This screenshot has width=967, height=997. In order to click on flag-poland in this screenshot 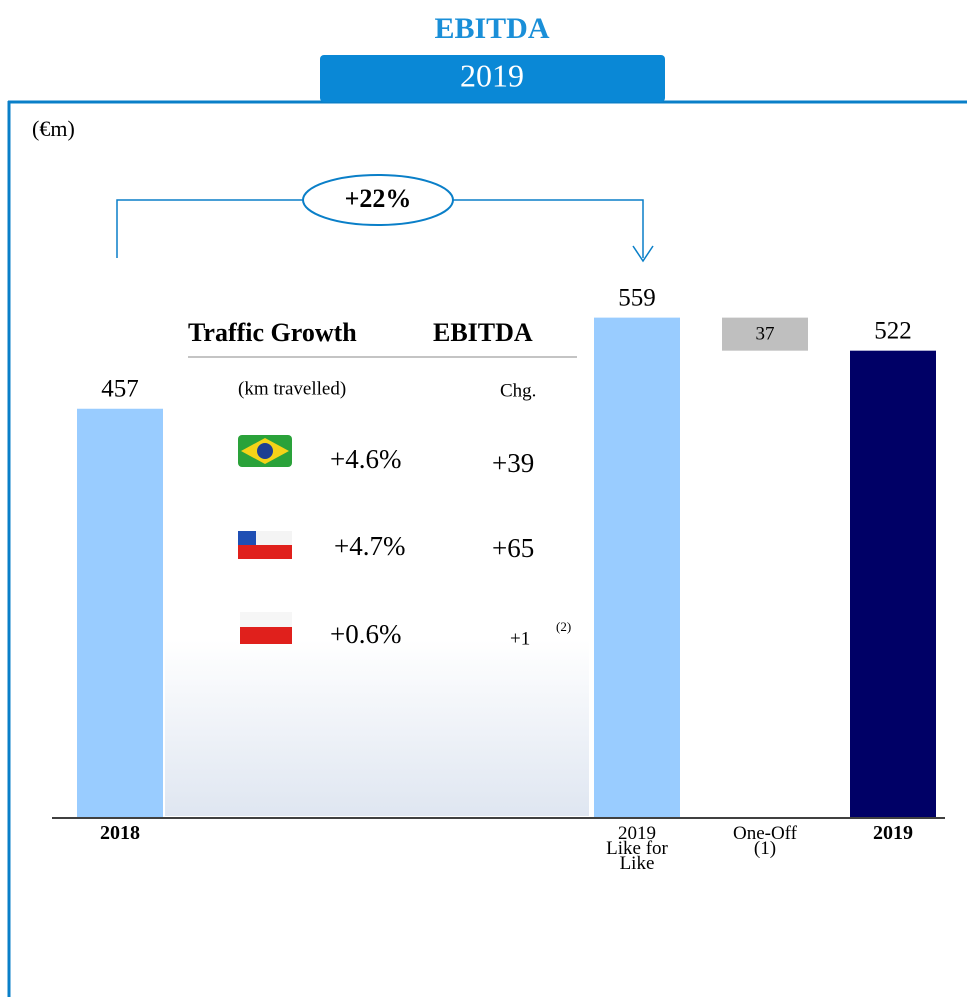, I will do `click(266, 628)`.